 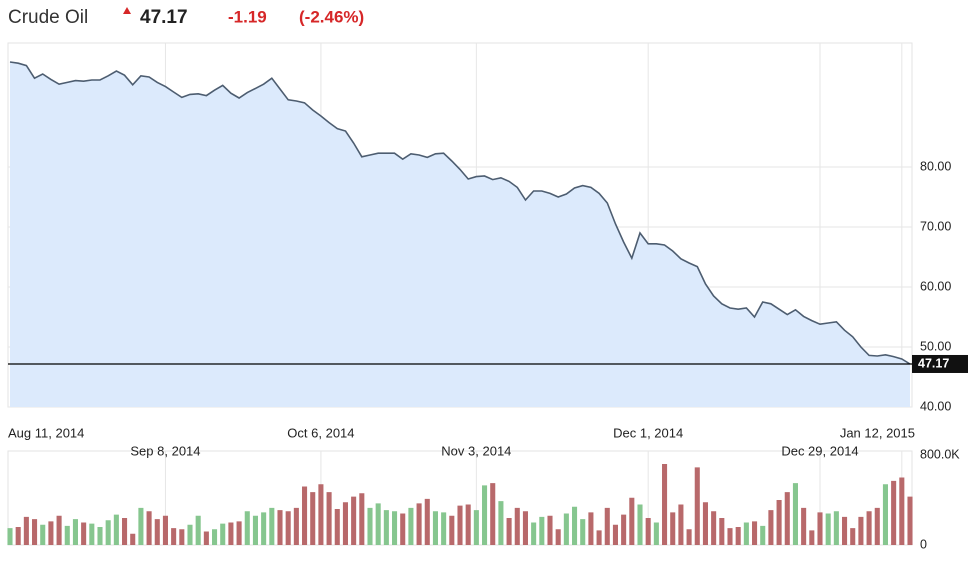 What do you see at coordinates (48, 17) in the screenshot?
I see `instrument-name: Crude Oil` at bounding box center [48, 17].